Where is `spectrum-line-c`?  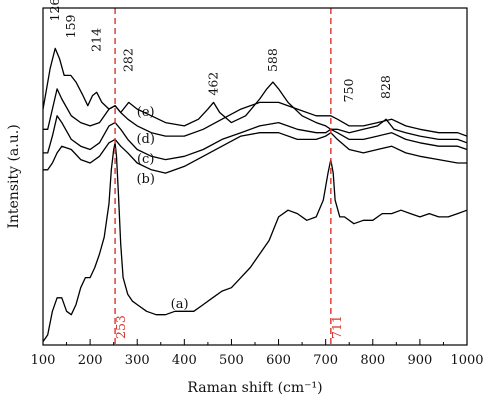 spectrum-line-c is located at coordinates (255, 138).